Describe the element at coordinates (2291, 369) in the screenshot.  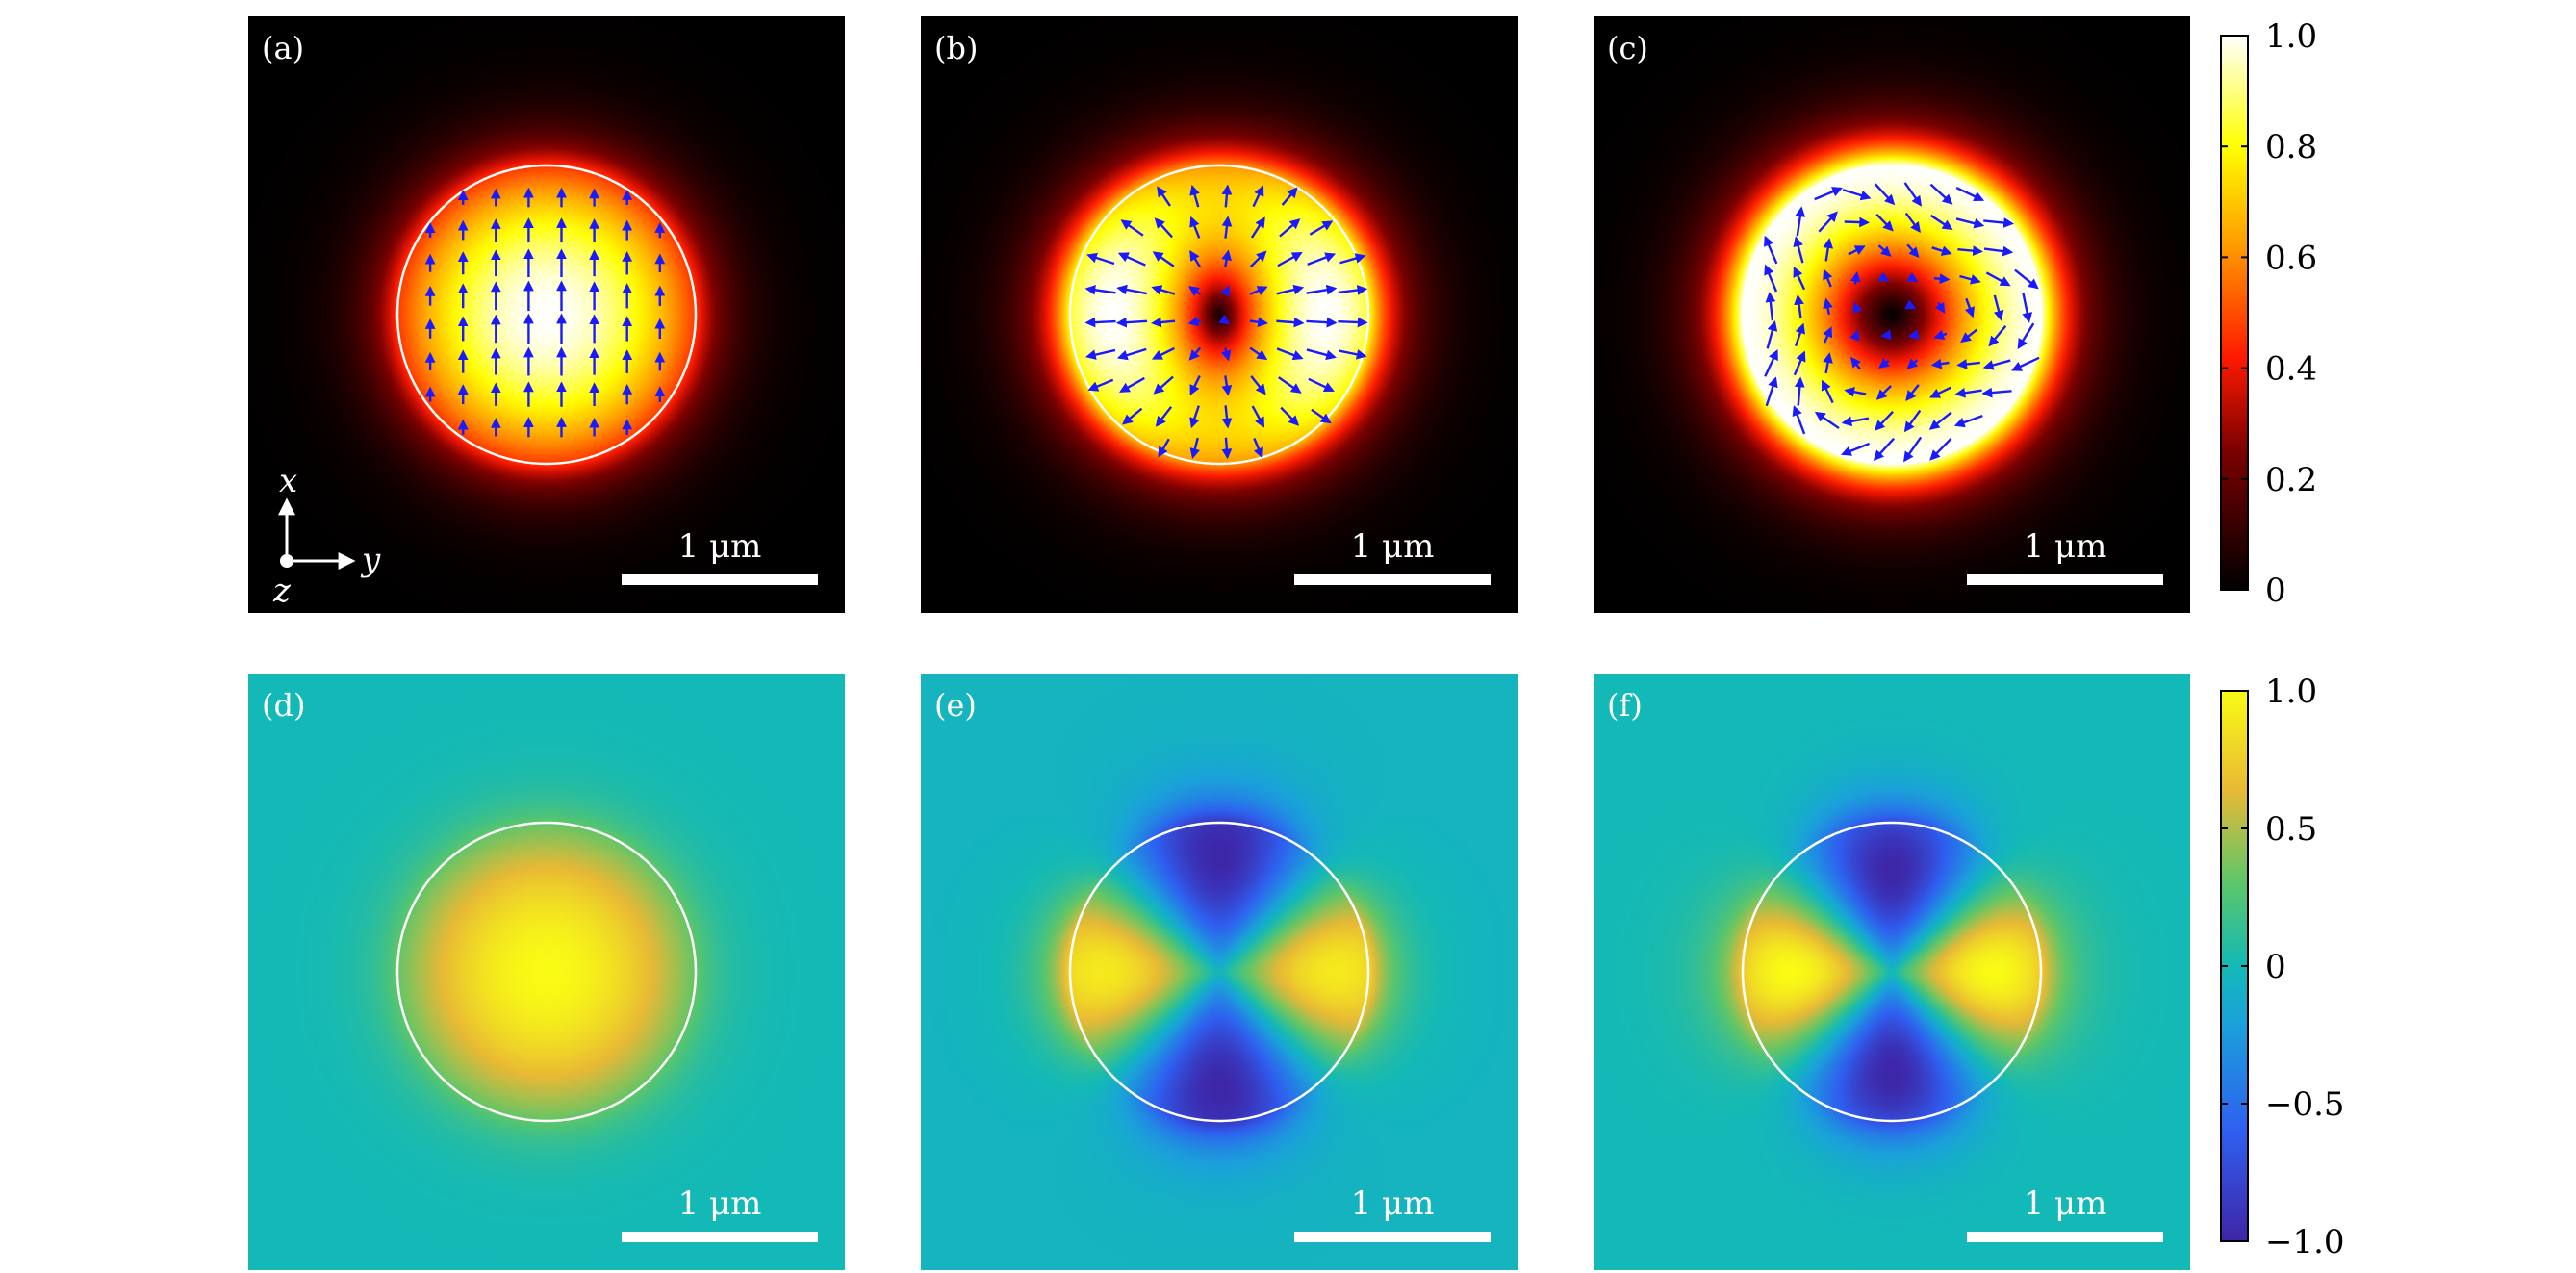
I see `colorbar-tick-label: 0.4` at that location.